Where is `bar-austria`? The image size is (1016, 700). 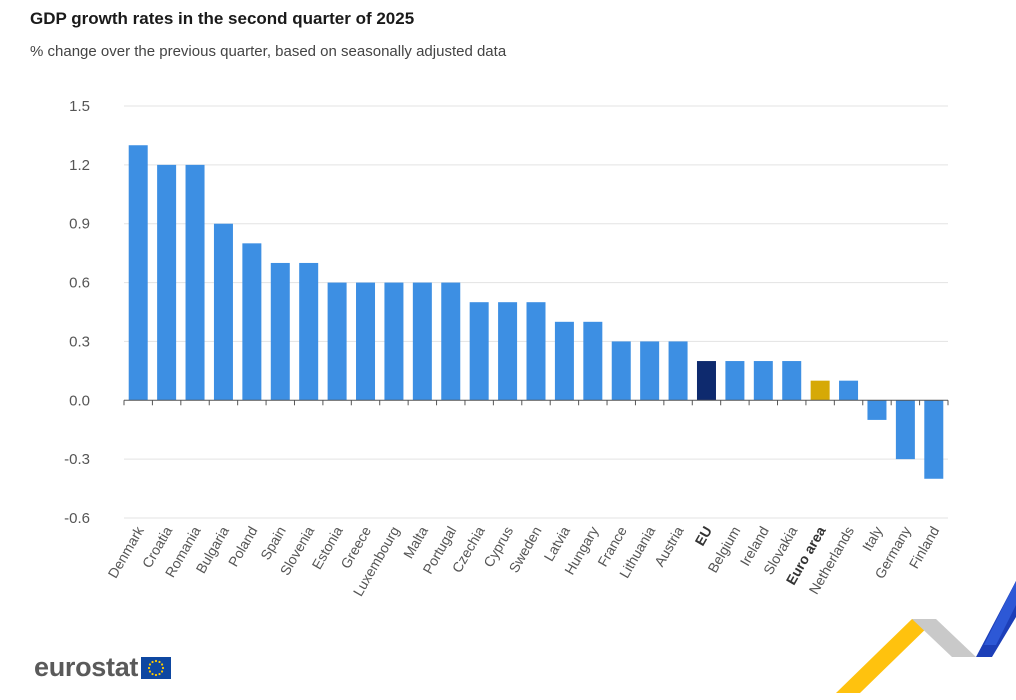 bar-austria is located at coordinates (678, 371).